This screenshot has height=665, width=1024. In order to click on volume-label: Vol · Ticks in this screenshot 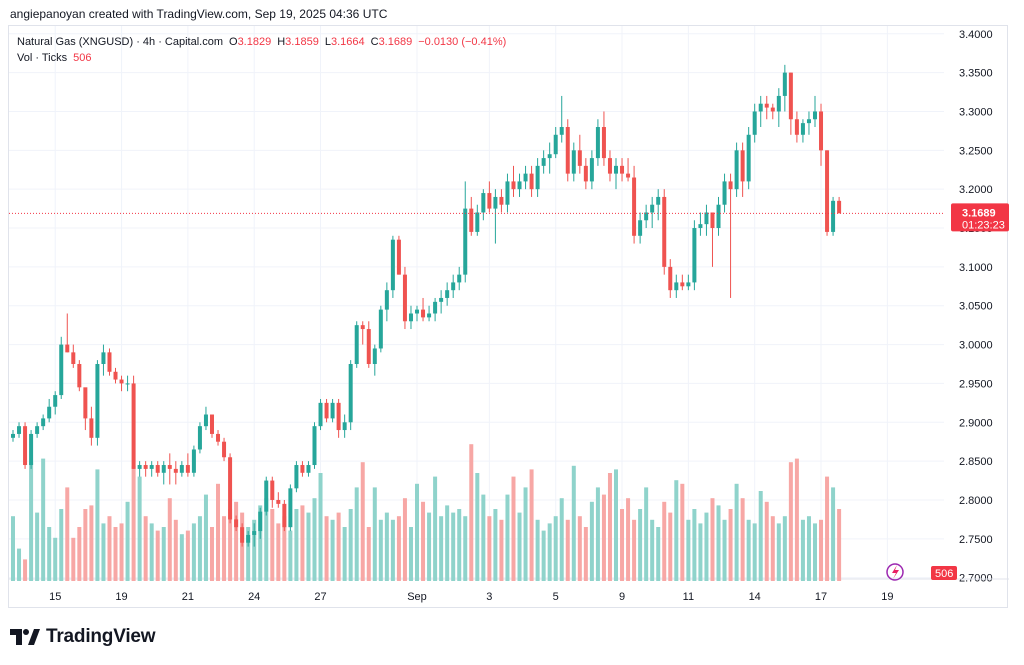, I will do `click(42, 58)`.